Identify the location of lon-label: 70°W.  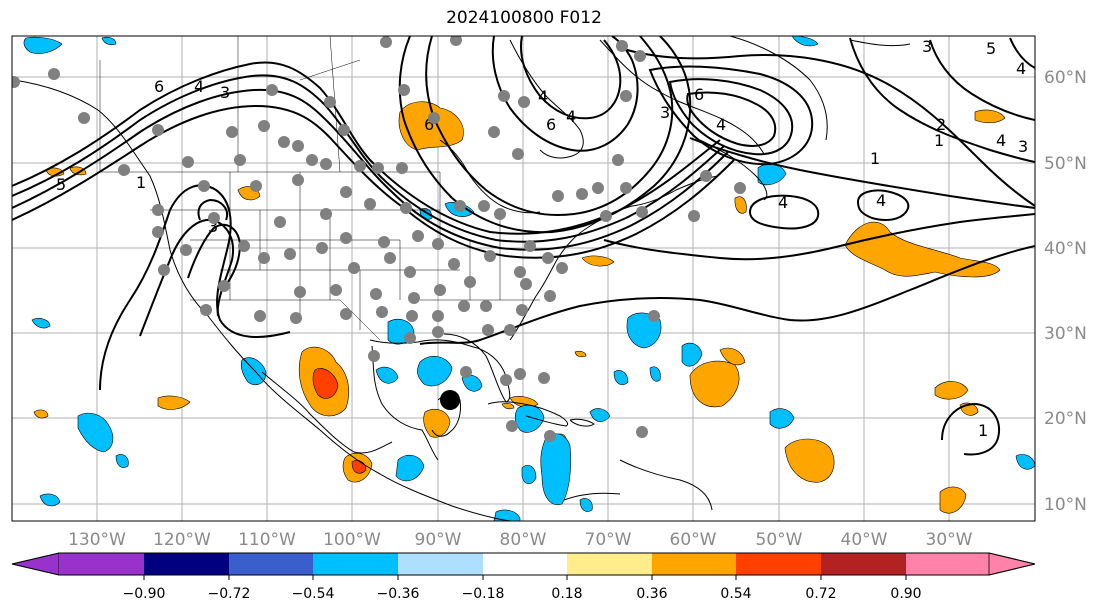
(608, 540).